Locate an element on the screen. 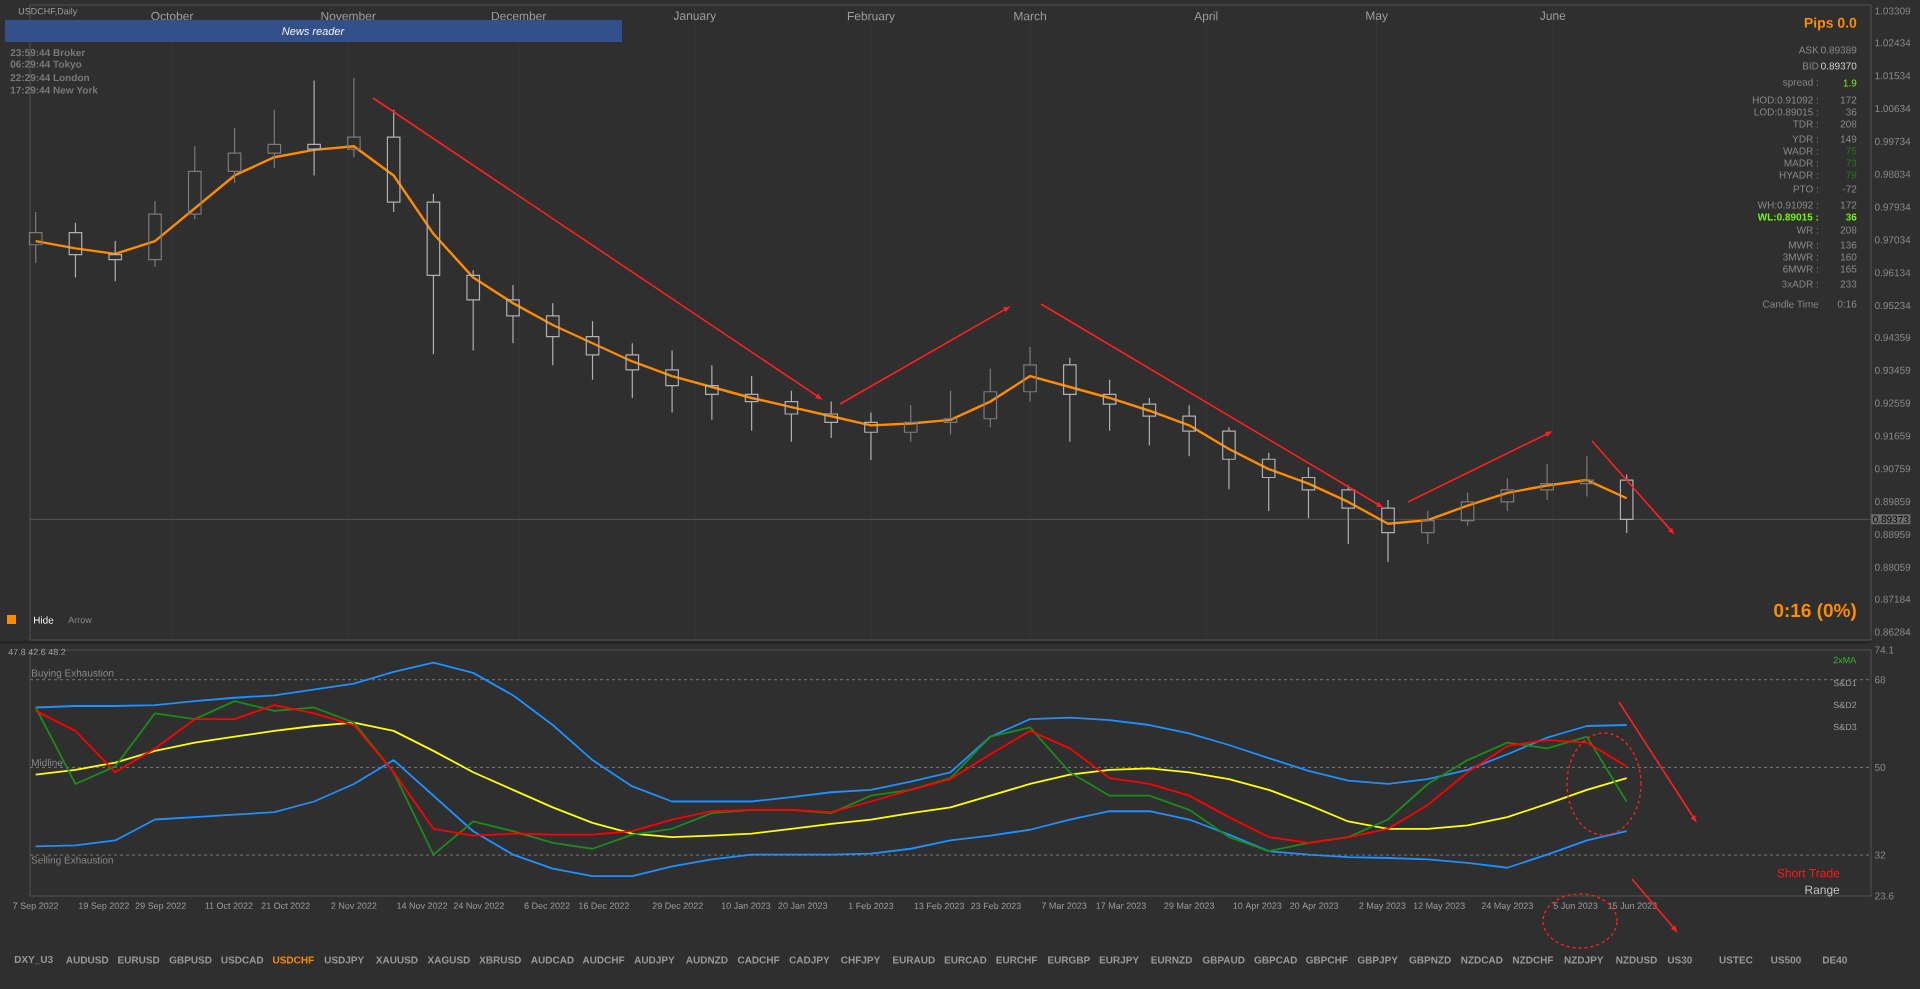 This screenshot has height=989, width=1920. annotation: 0.89370 is located at coordinates (1839, 66).